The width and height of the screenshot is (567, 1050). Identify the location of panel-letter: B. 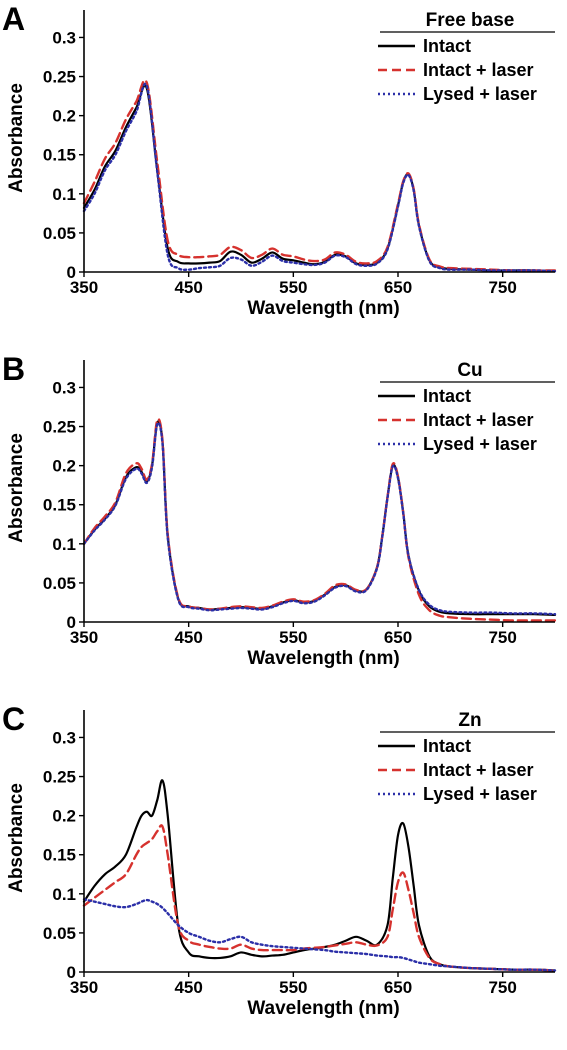
(13, 369).